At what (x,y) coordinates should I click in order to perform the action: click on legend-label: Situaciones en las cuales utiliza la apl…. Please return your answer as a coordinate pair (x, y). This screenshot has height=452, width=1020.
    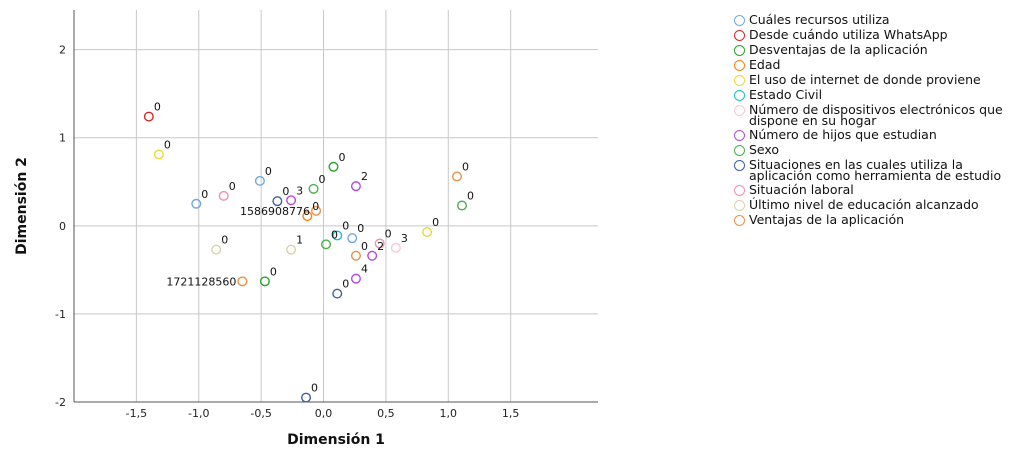
    Looking at the image, I should click on (875, 170).